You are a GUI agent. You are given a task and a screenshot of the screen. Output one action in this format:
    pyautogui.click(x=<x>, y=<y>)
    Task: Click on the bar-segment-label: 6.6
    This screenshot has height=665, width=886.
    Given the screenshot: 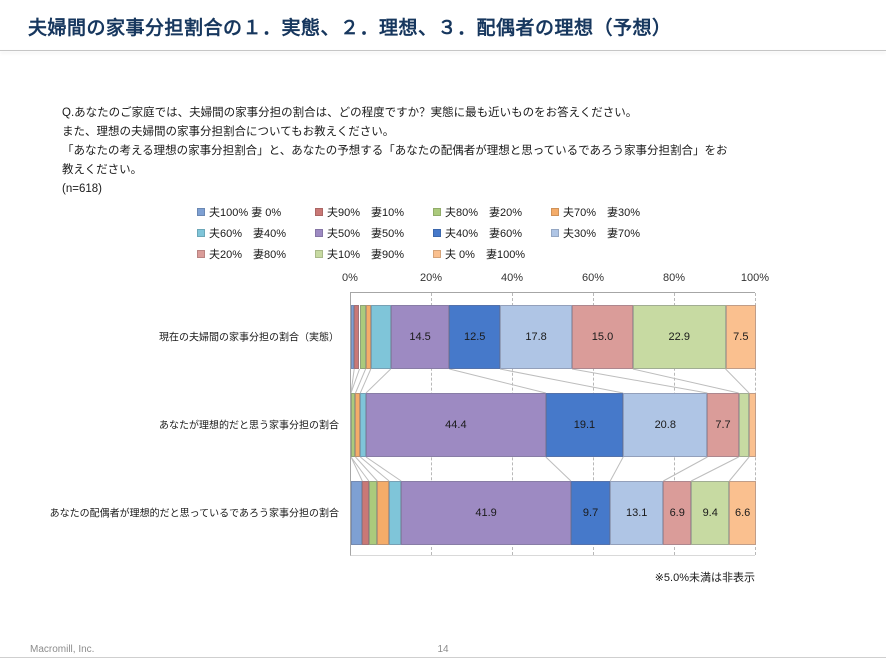 What is the action you would take?
    pyautogui.click(x=742, y=513)
    